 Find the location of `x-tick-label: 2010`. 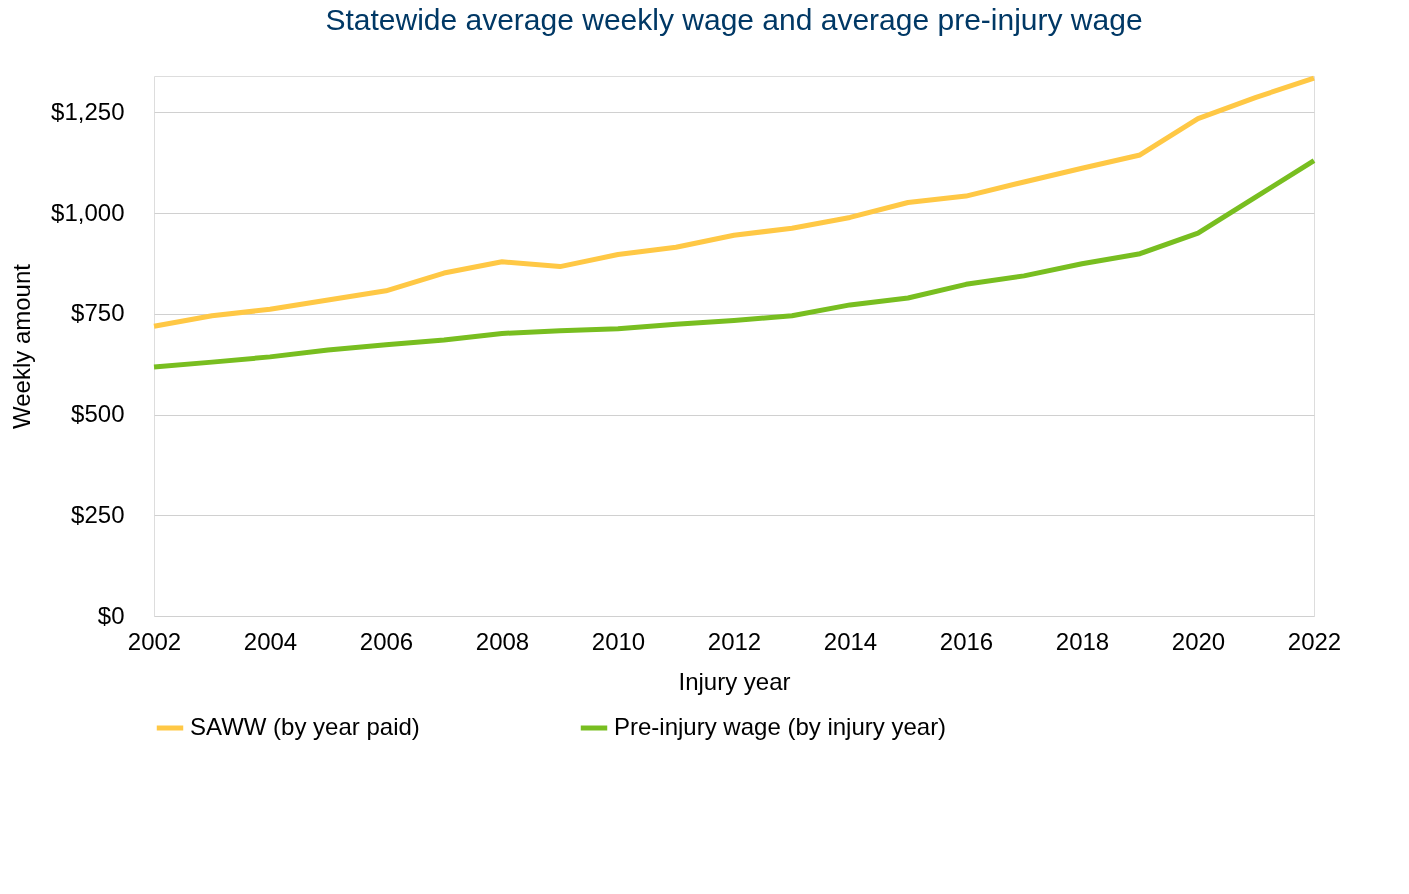

x-tick-label: 2010 is located at coordinates (618, 641).